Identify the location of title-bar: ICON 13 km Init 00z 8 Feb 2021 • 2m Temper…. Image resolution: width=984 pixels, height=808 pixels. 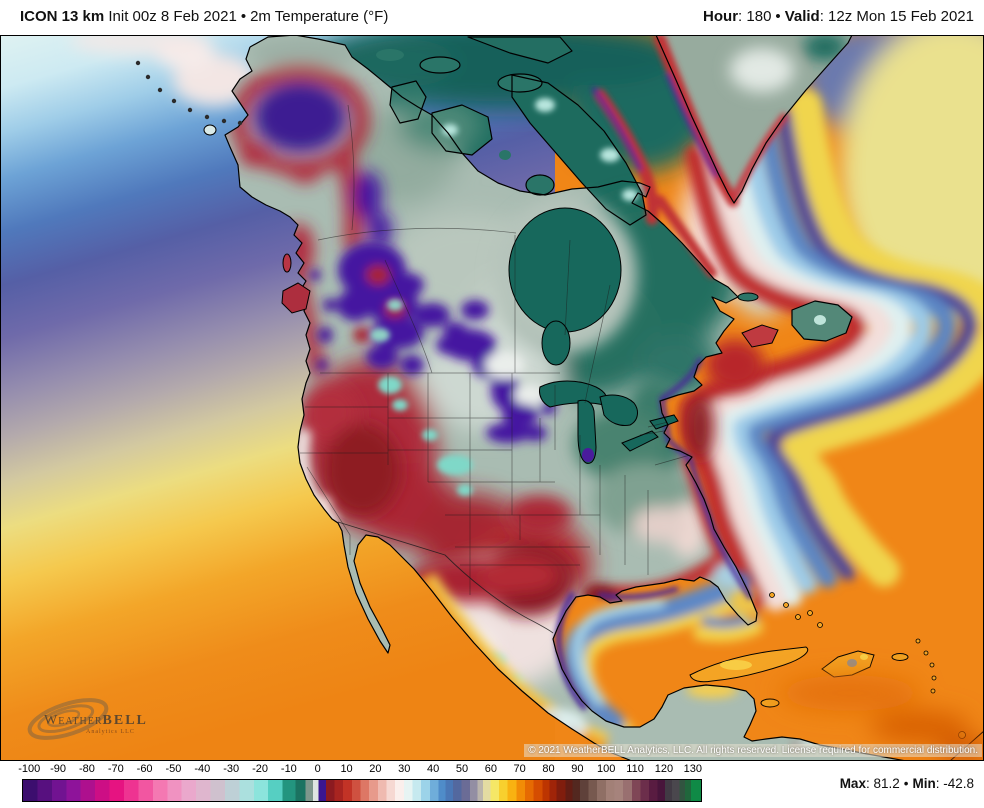
(492, 17).